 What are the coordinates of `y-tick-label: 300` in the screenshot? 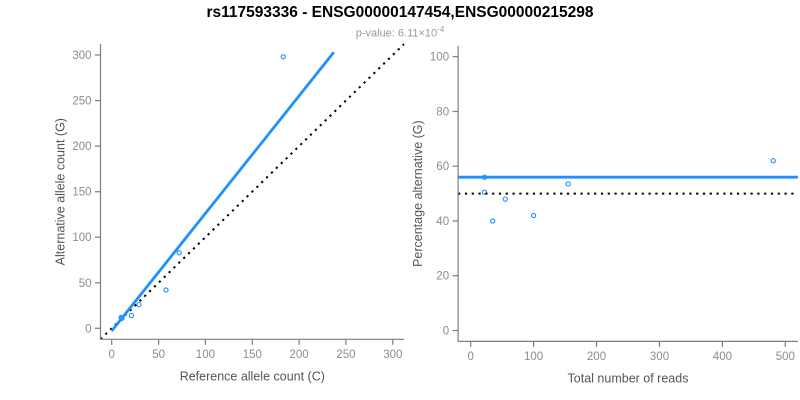 It's located at (81, 56).